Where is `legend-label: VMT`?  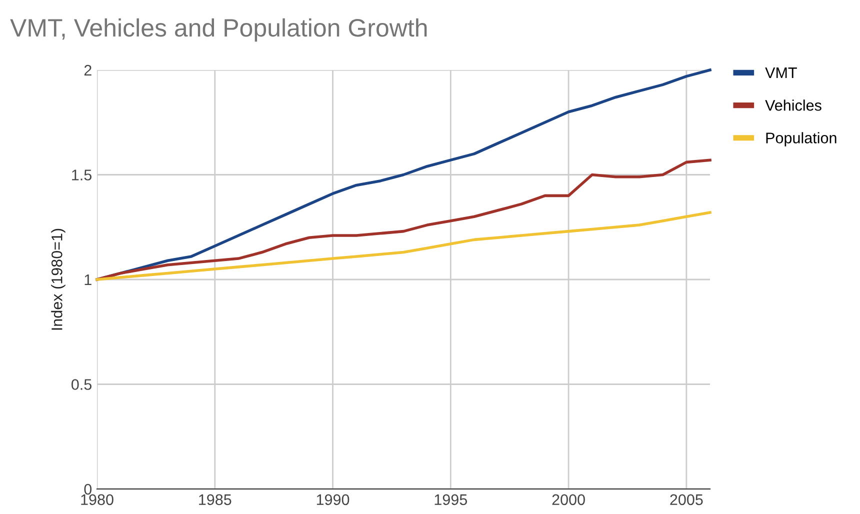 legend-label: VMT is located at coordinates (781, 73).